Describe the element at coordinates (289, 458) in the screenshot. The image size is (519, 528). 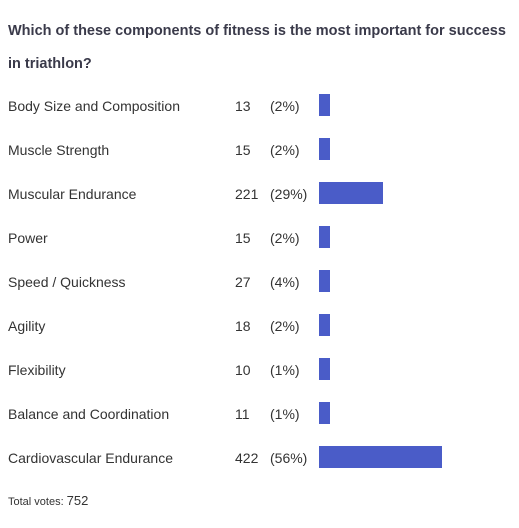
I see `vote-percent: (56%)` at that location.